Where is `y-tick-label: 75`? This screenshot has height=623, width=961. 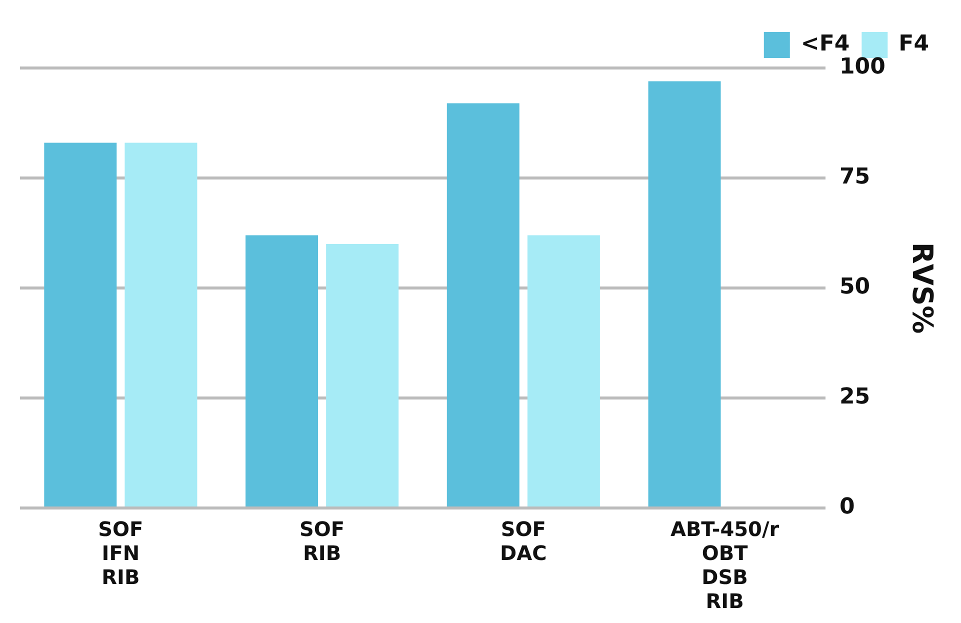 y-tick-label: 75 is located at coordinates (854, 177).